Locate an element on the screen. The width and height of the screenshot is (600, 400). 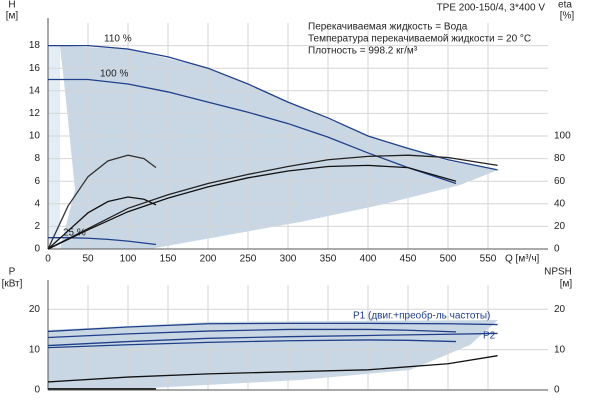
y-axis-unit: [кВт] is located at coordinates (12, 284).